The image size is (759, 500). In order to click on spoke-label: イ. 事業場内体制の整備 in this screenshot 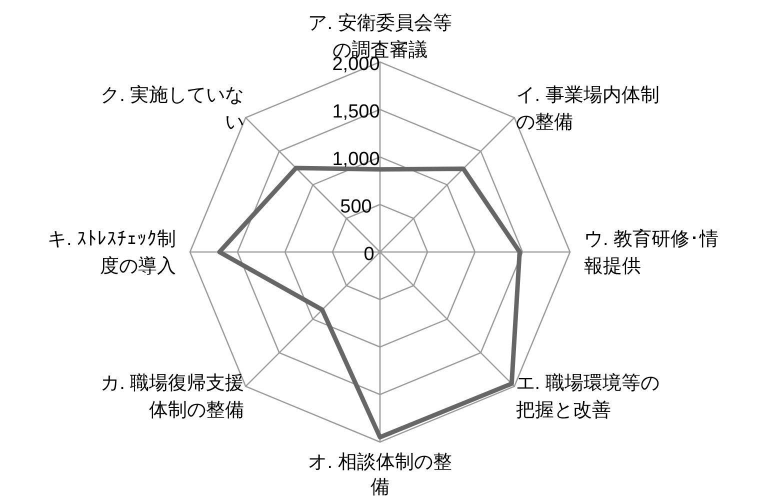, I will do `click(588, 108)`.